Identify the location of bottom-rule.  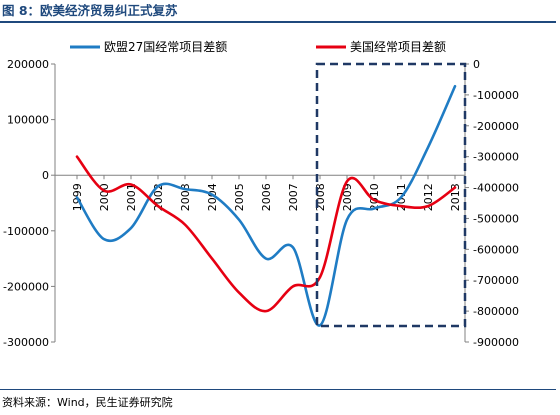
(278, 389).